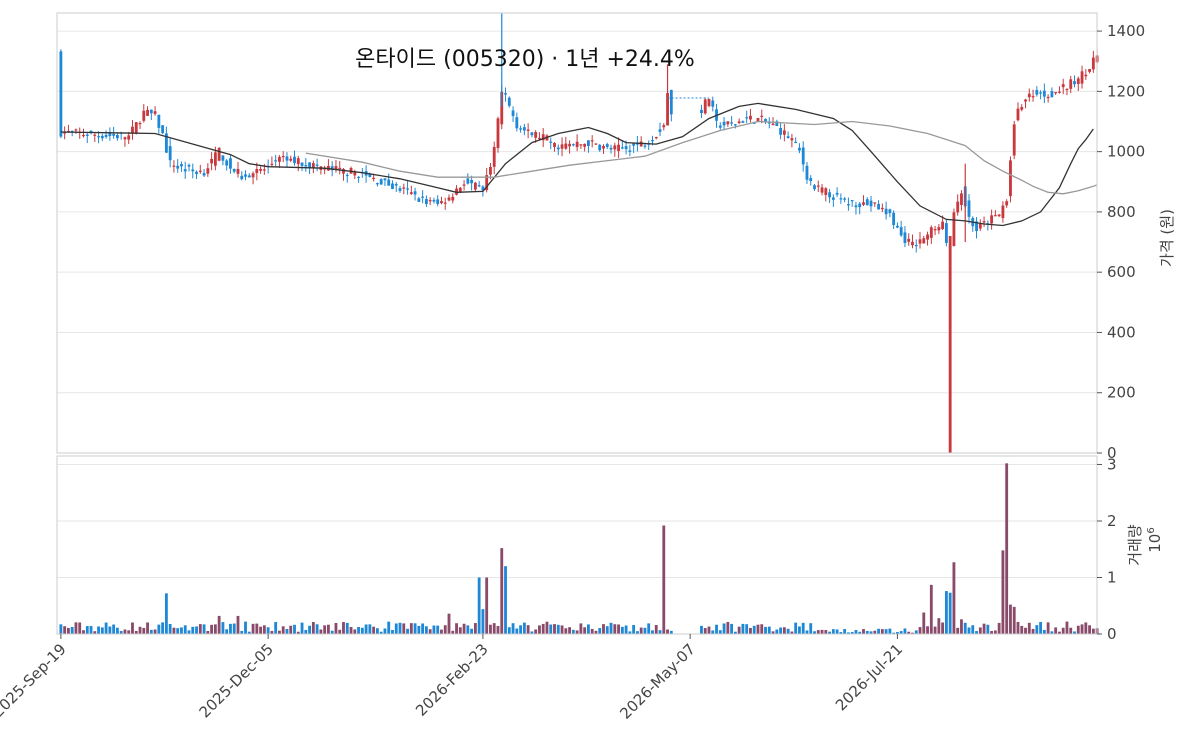  I want to click on chart-title: 온타이드 (005320) · 1년 +24.4%, so click(525, 59).